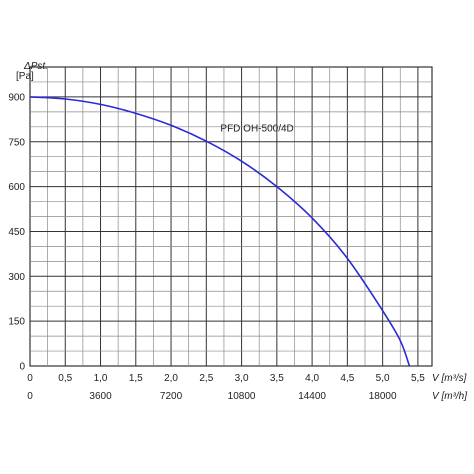 The image size is (474, 474). I want to click on x-axis-label-secondary: V [m³/h], so click(449, 396).